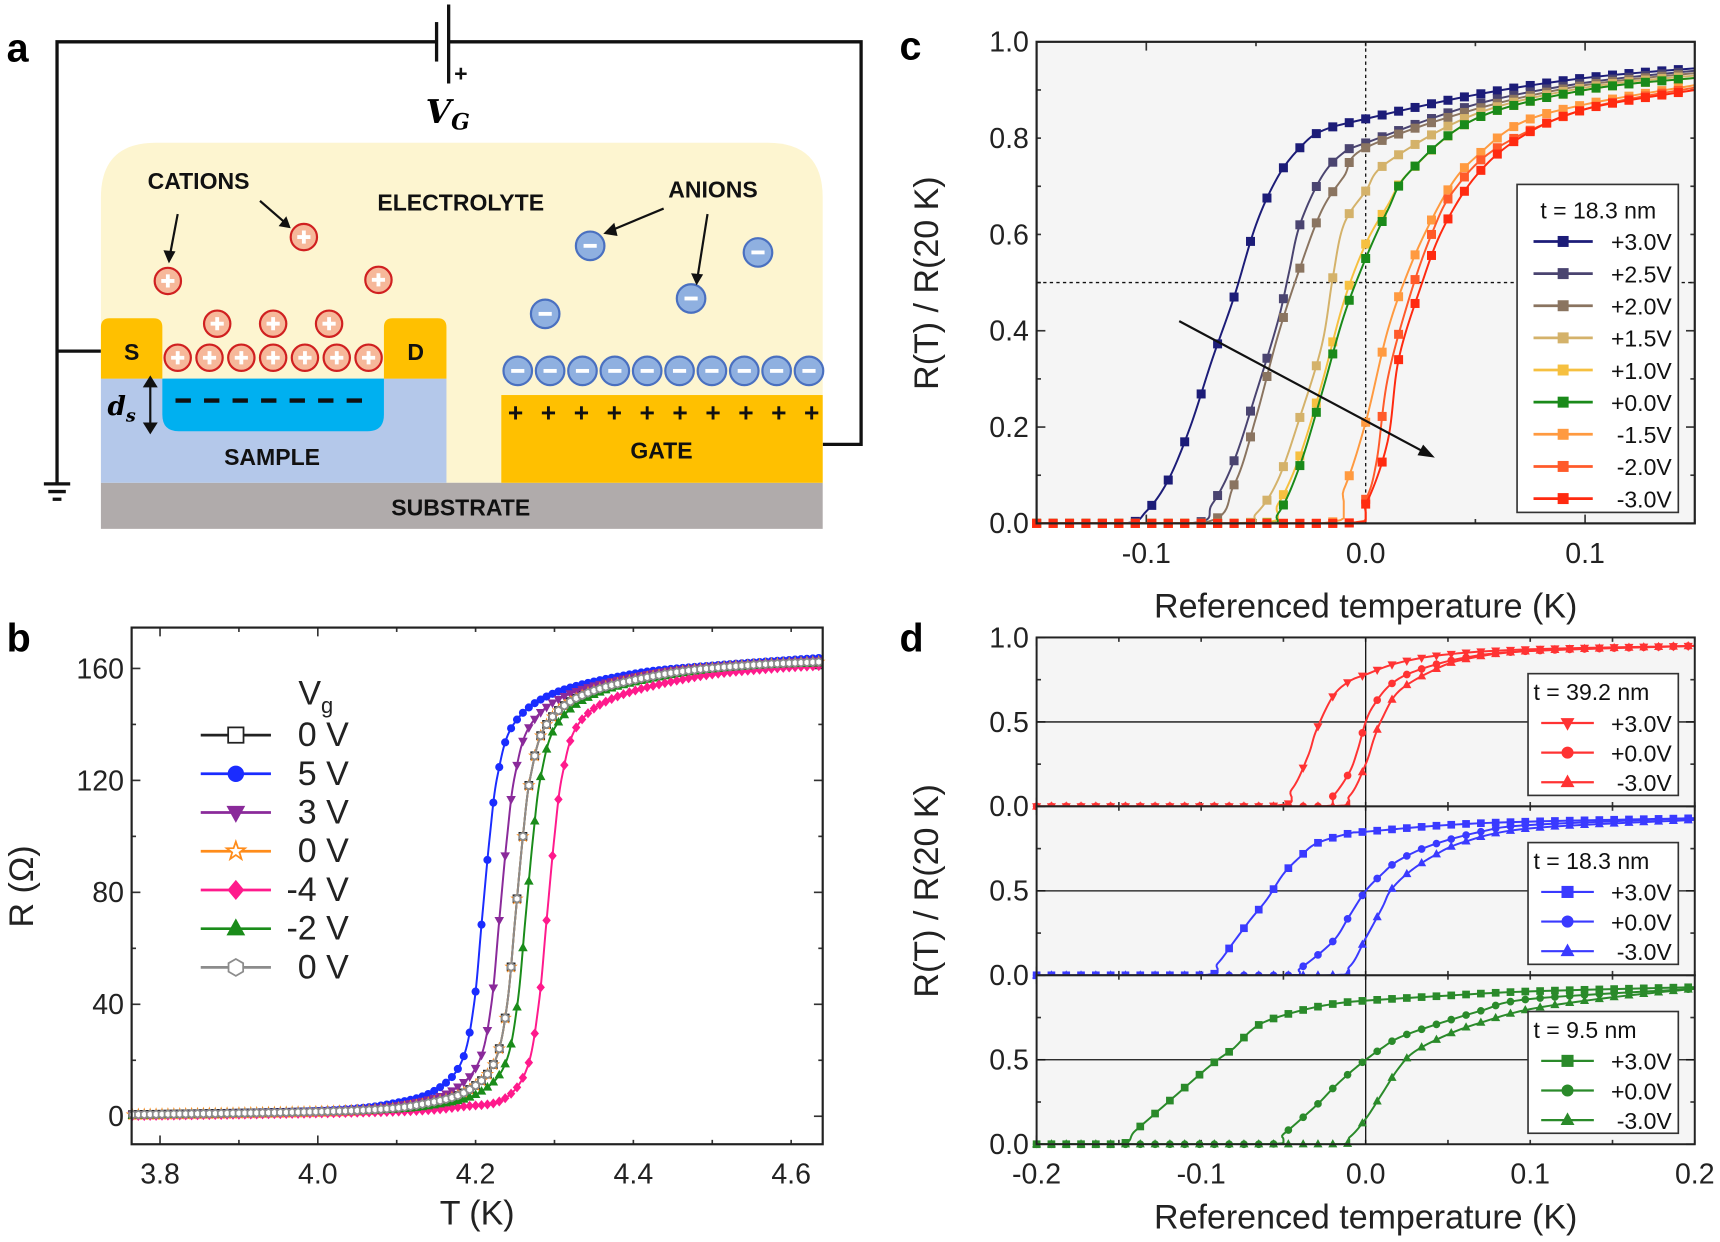 The height and width of the screenshot is (1242, 1720). I want to click on legend: t = 9.5 nm +3.0V +0.0V -3.0V, so click(1603, 1072).